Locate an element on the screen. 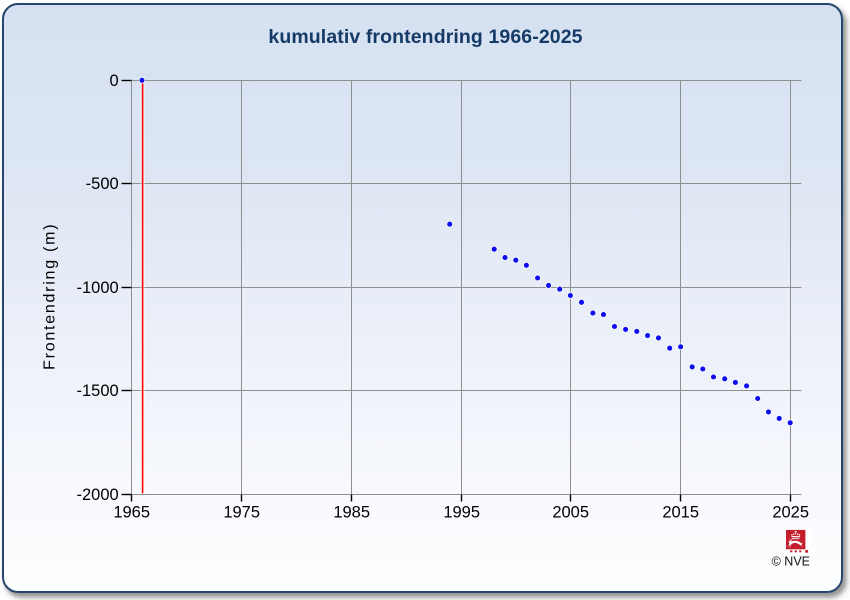 The image size is (850, 600). svg-text: -1500 is located at coordinates (97, 391).